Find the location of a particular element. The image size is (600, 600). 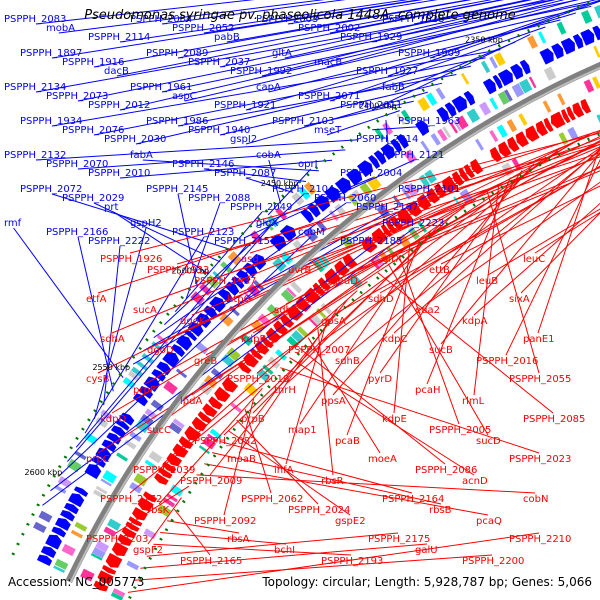

forward-gene-label: PSPPH_1927 is located at coordinates (387, 71).